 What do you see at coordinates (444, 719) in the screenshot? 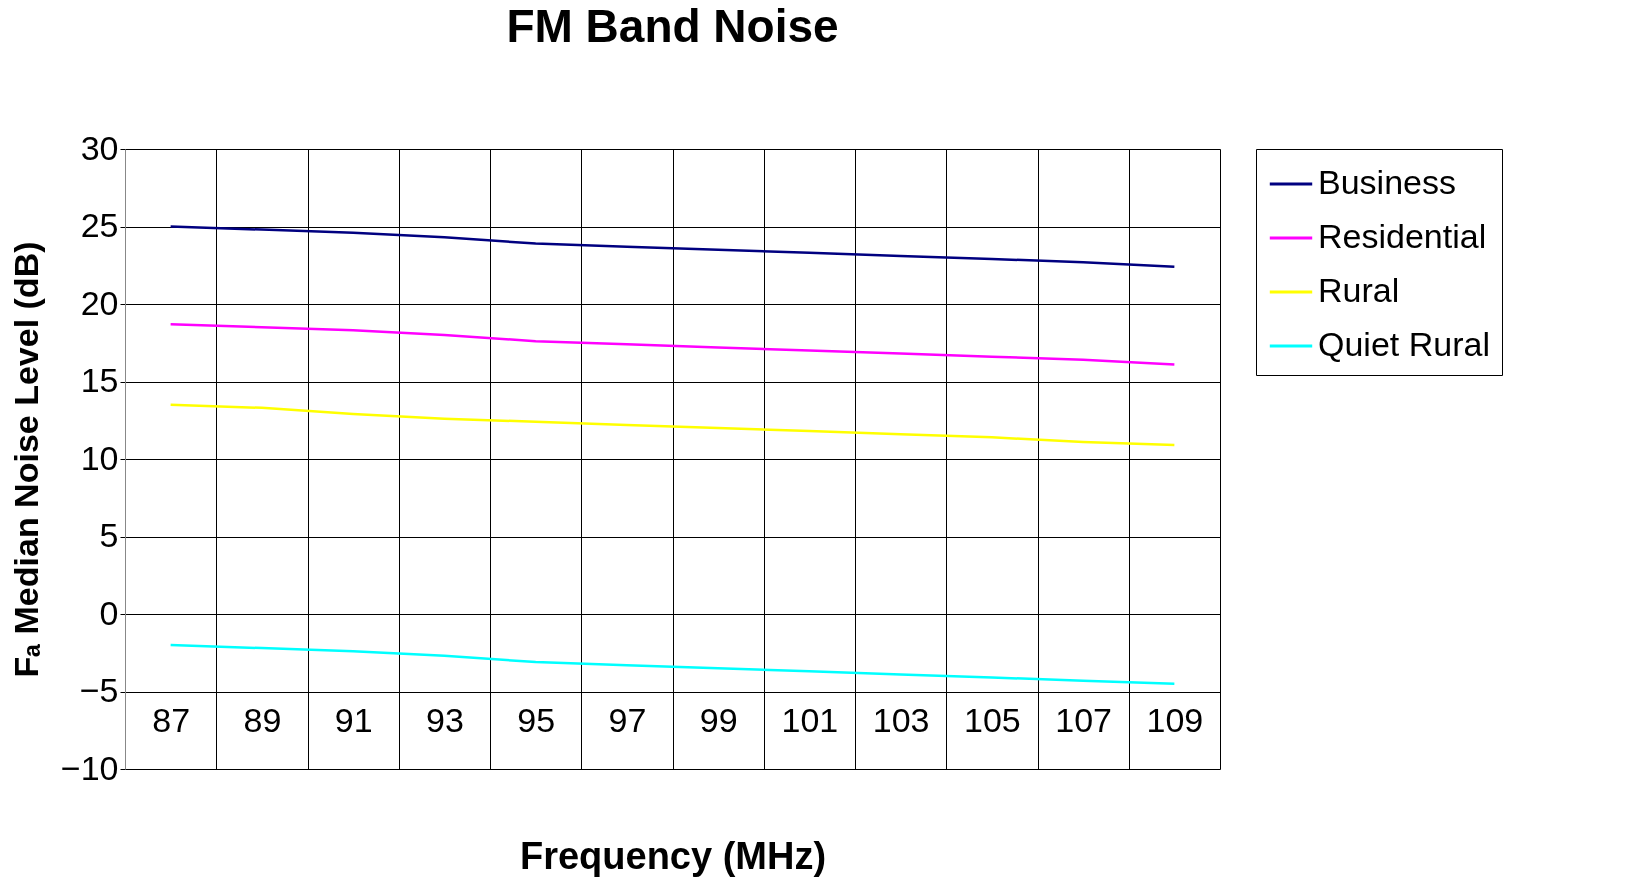
I see `x-tick-label: 93` at bounding box center [444, 719].